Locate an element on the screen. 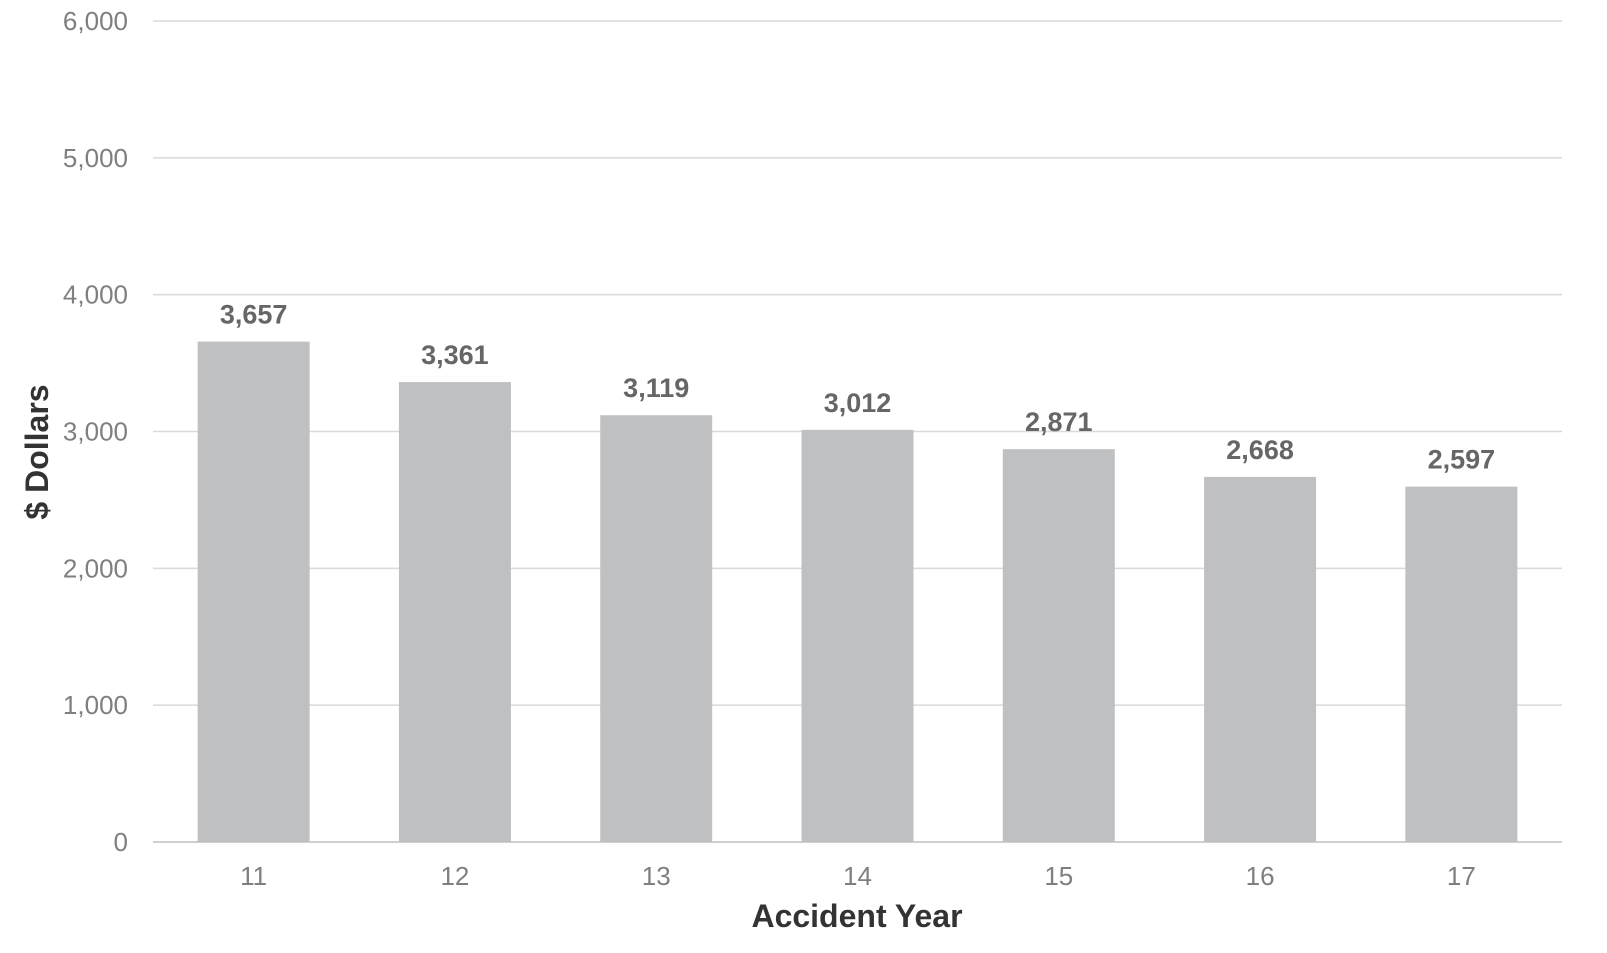  x-axis-title: Accident Year is located at coordinates (856, 916).